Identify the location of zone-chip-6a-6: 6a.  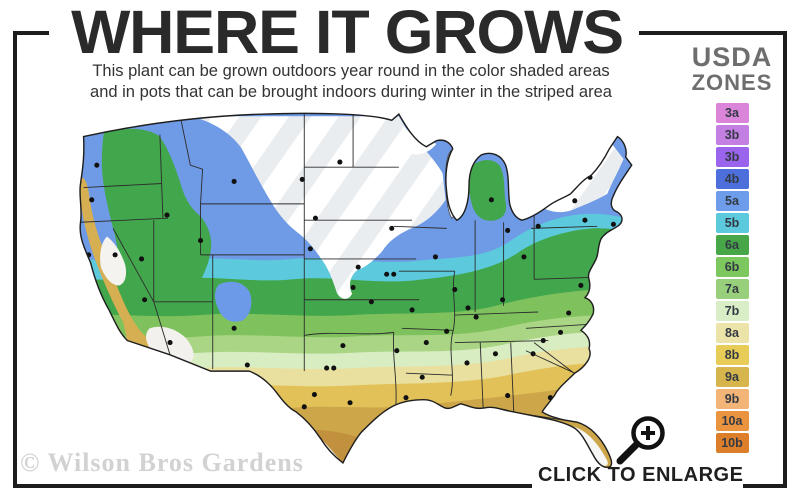
(732, 245).